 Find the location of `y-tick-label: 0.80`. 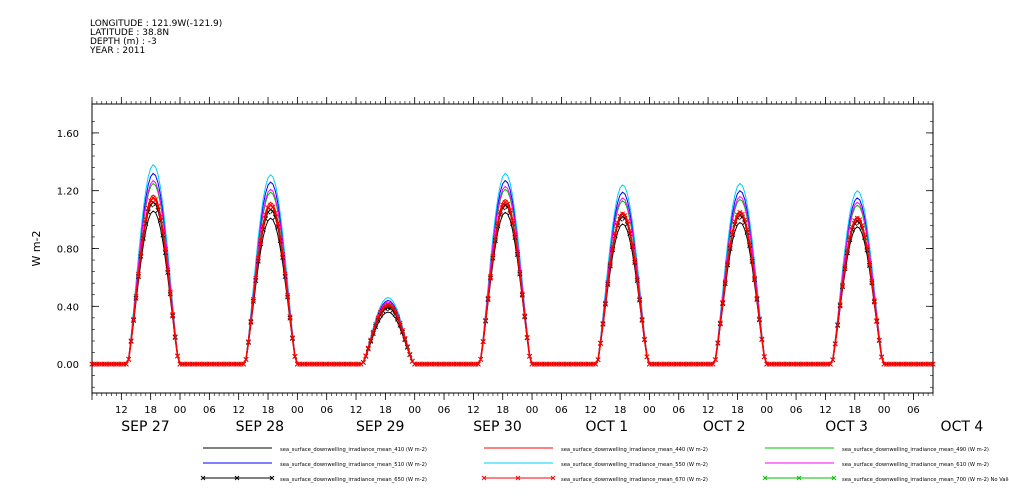

y-tick-label: 0.80 is located at coordinates (68, 250).